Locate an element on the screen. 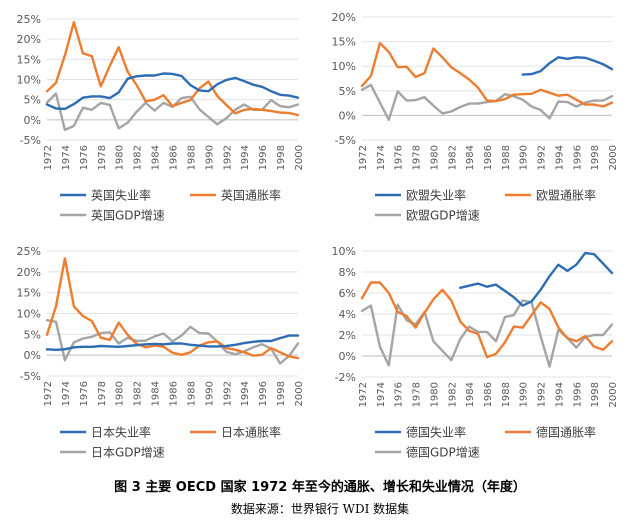 The height and width of the screenshot is (532, 640). legend-label: 英国通胀率 is located at coordinates (251, 195).